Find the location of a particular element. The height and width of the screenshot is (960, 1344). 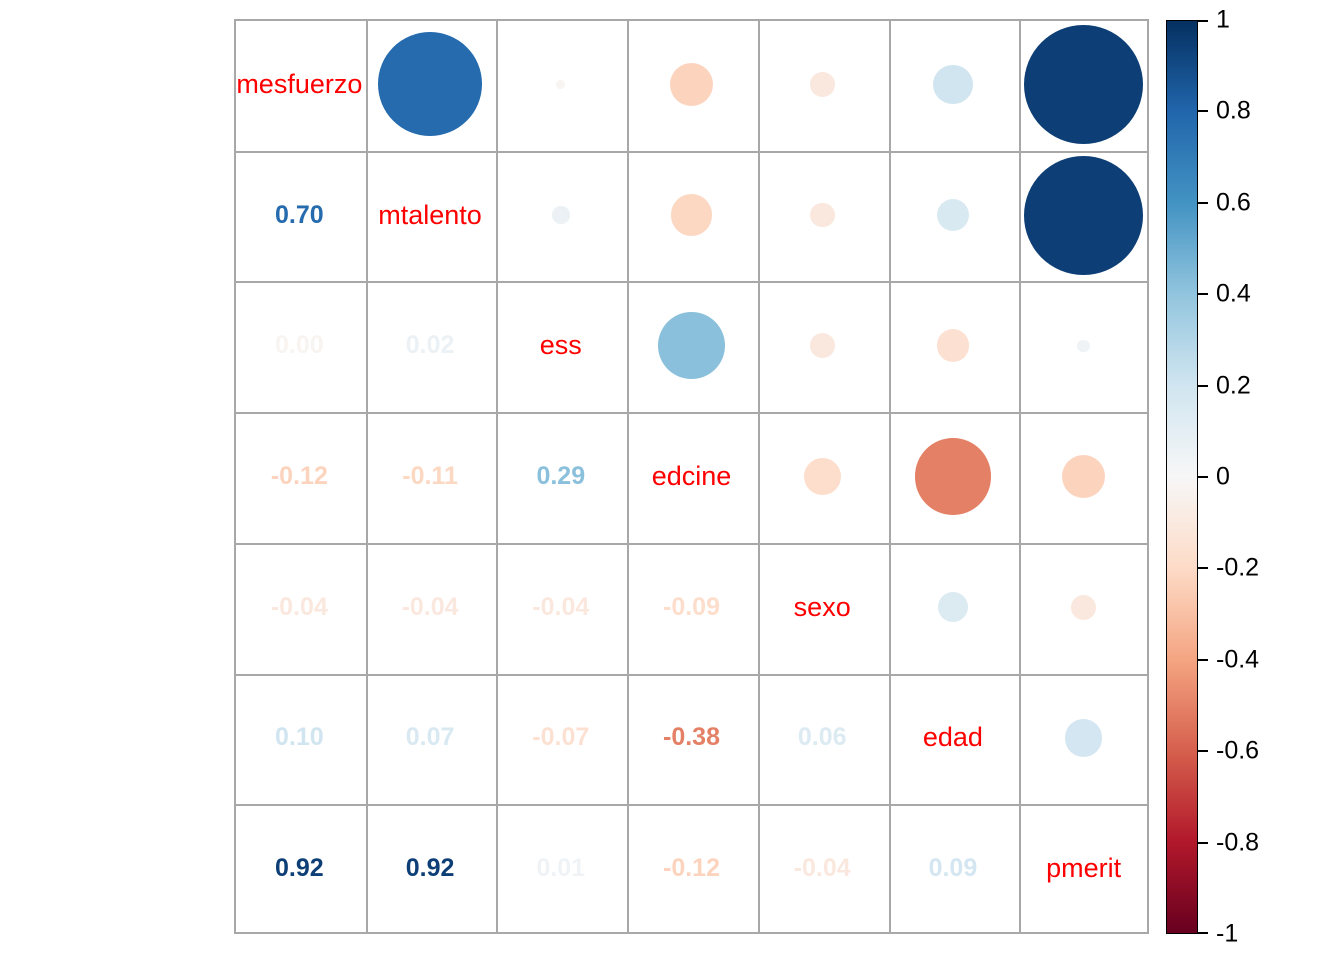

diag-label-sexo: sexo is located at coordinates (822, 606).